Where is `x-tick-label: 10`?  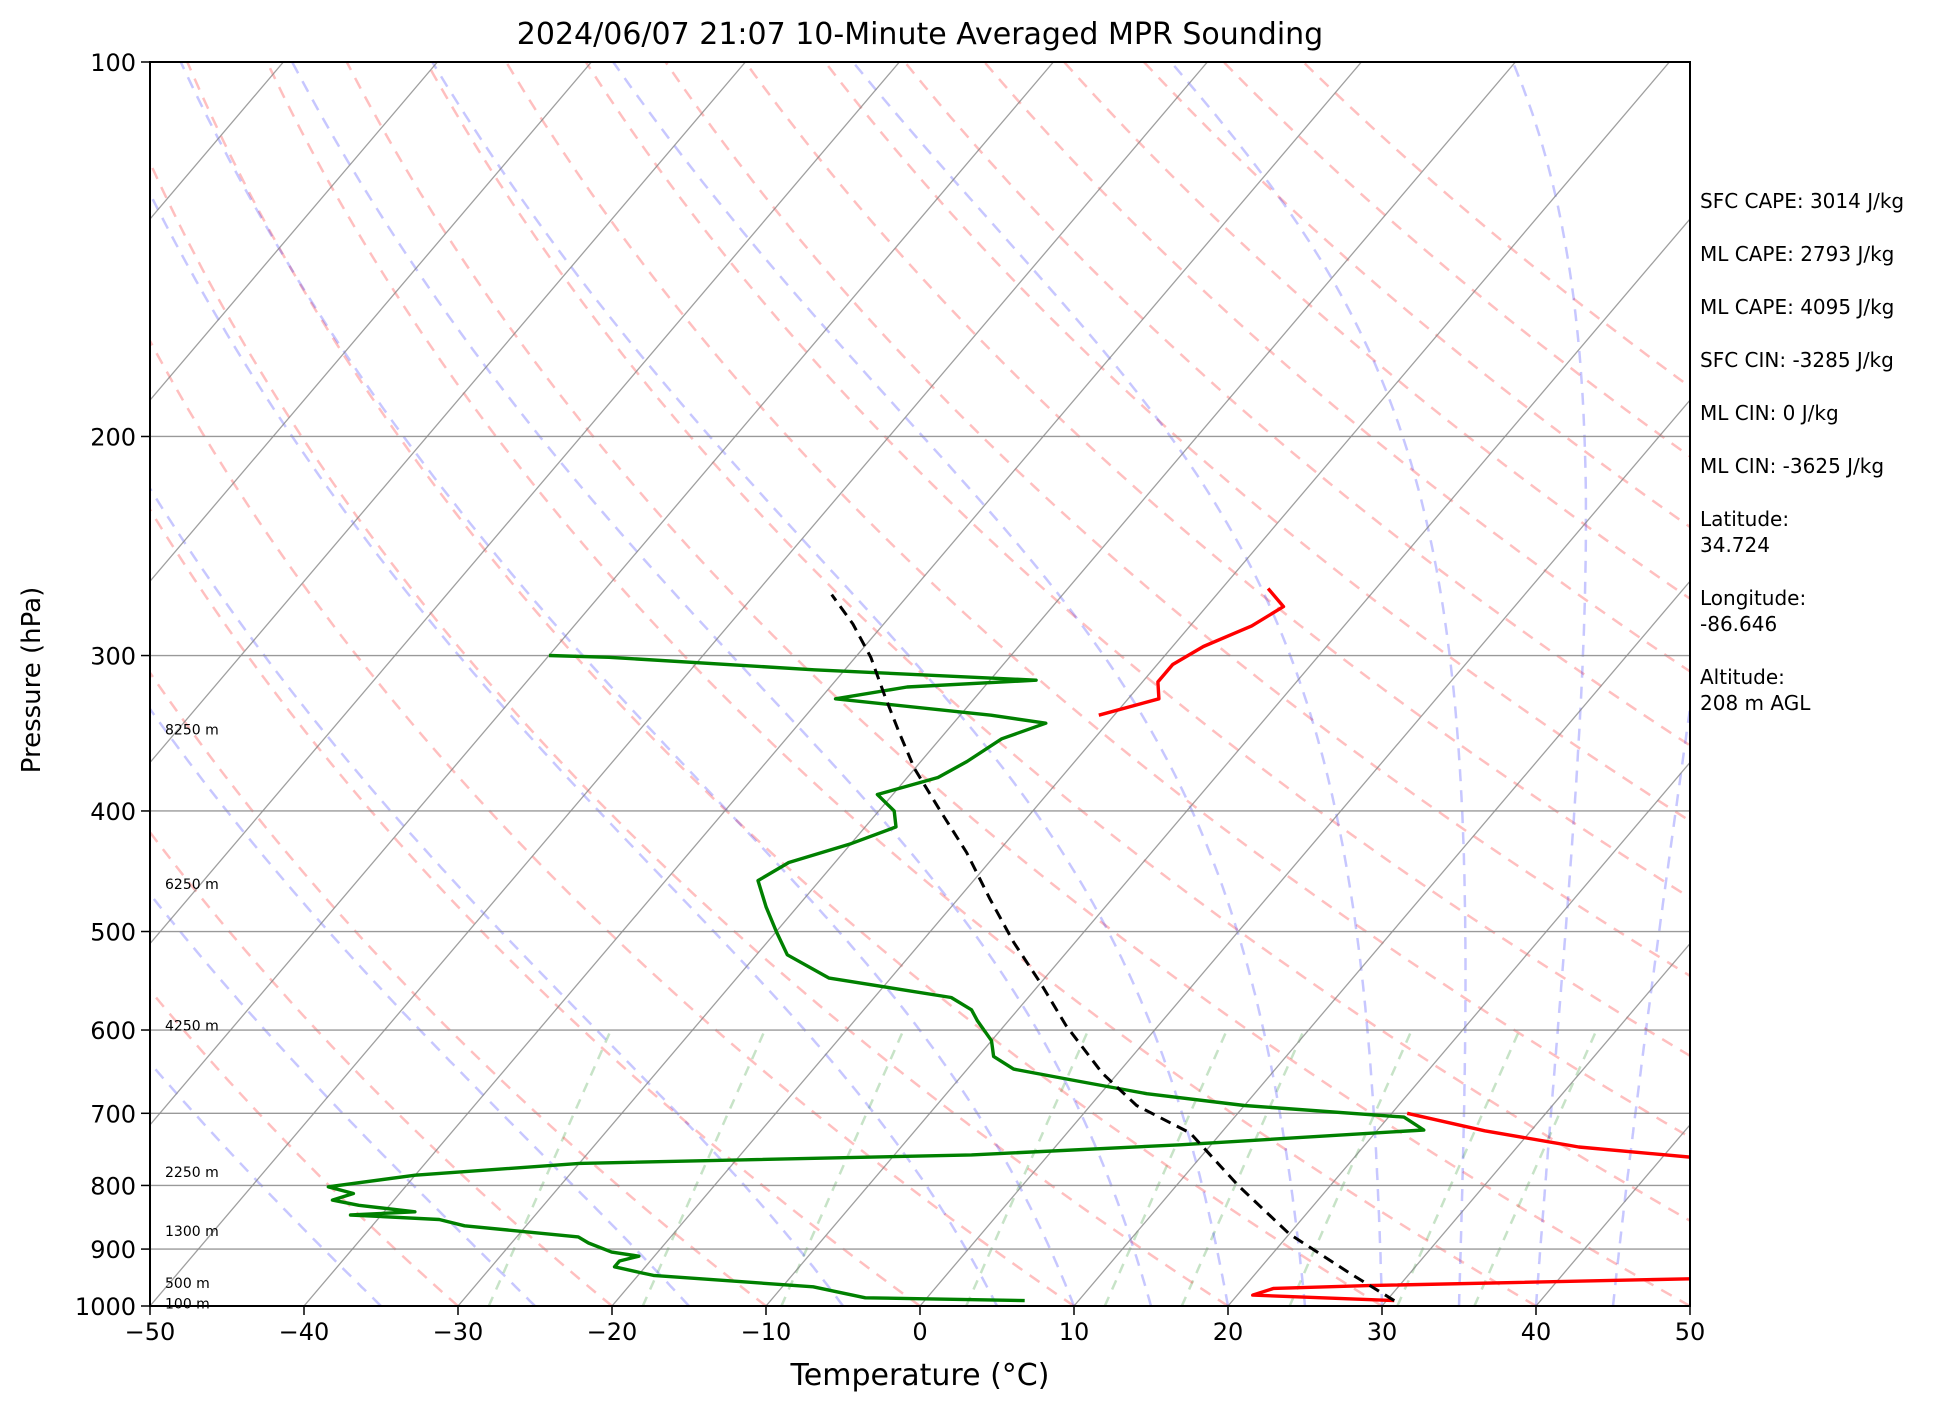
x-tick-label: 10 is located at coordinates (1074, 1332).